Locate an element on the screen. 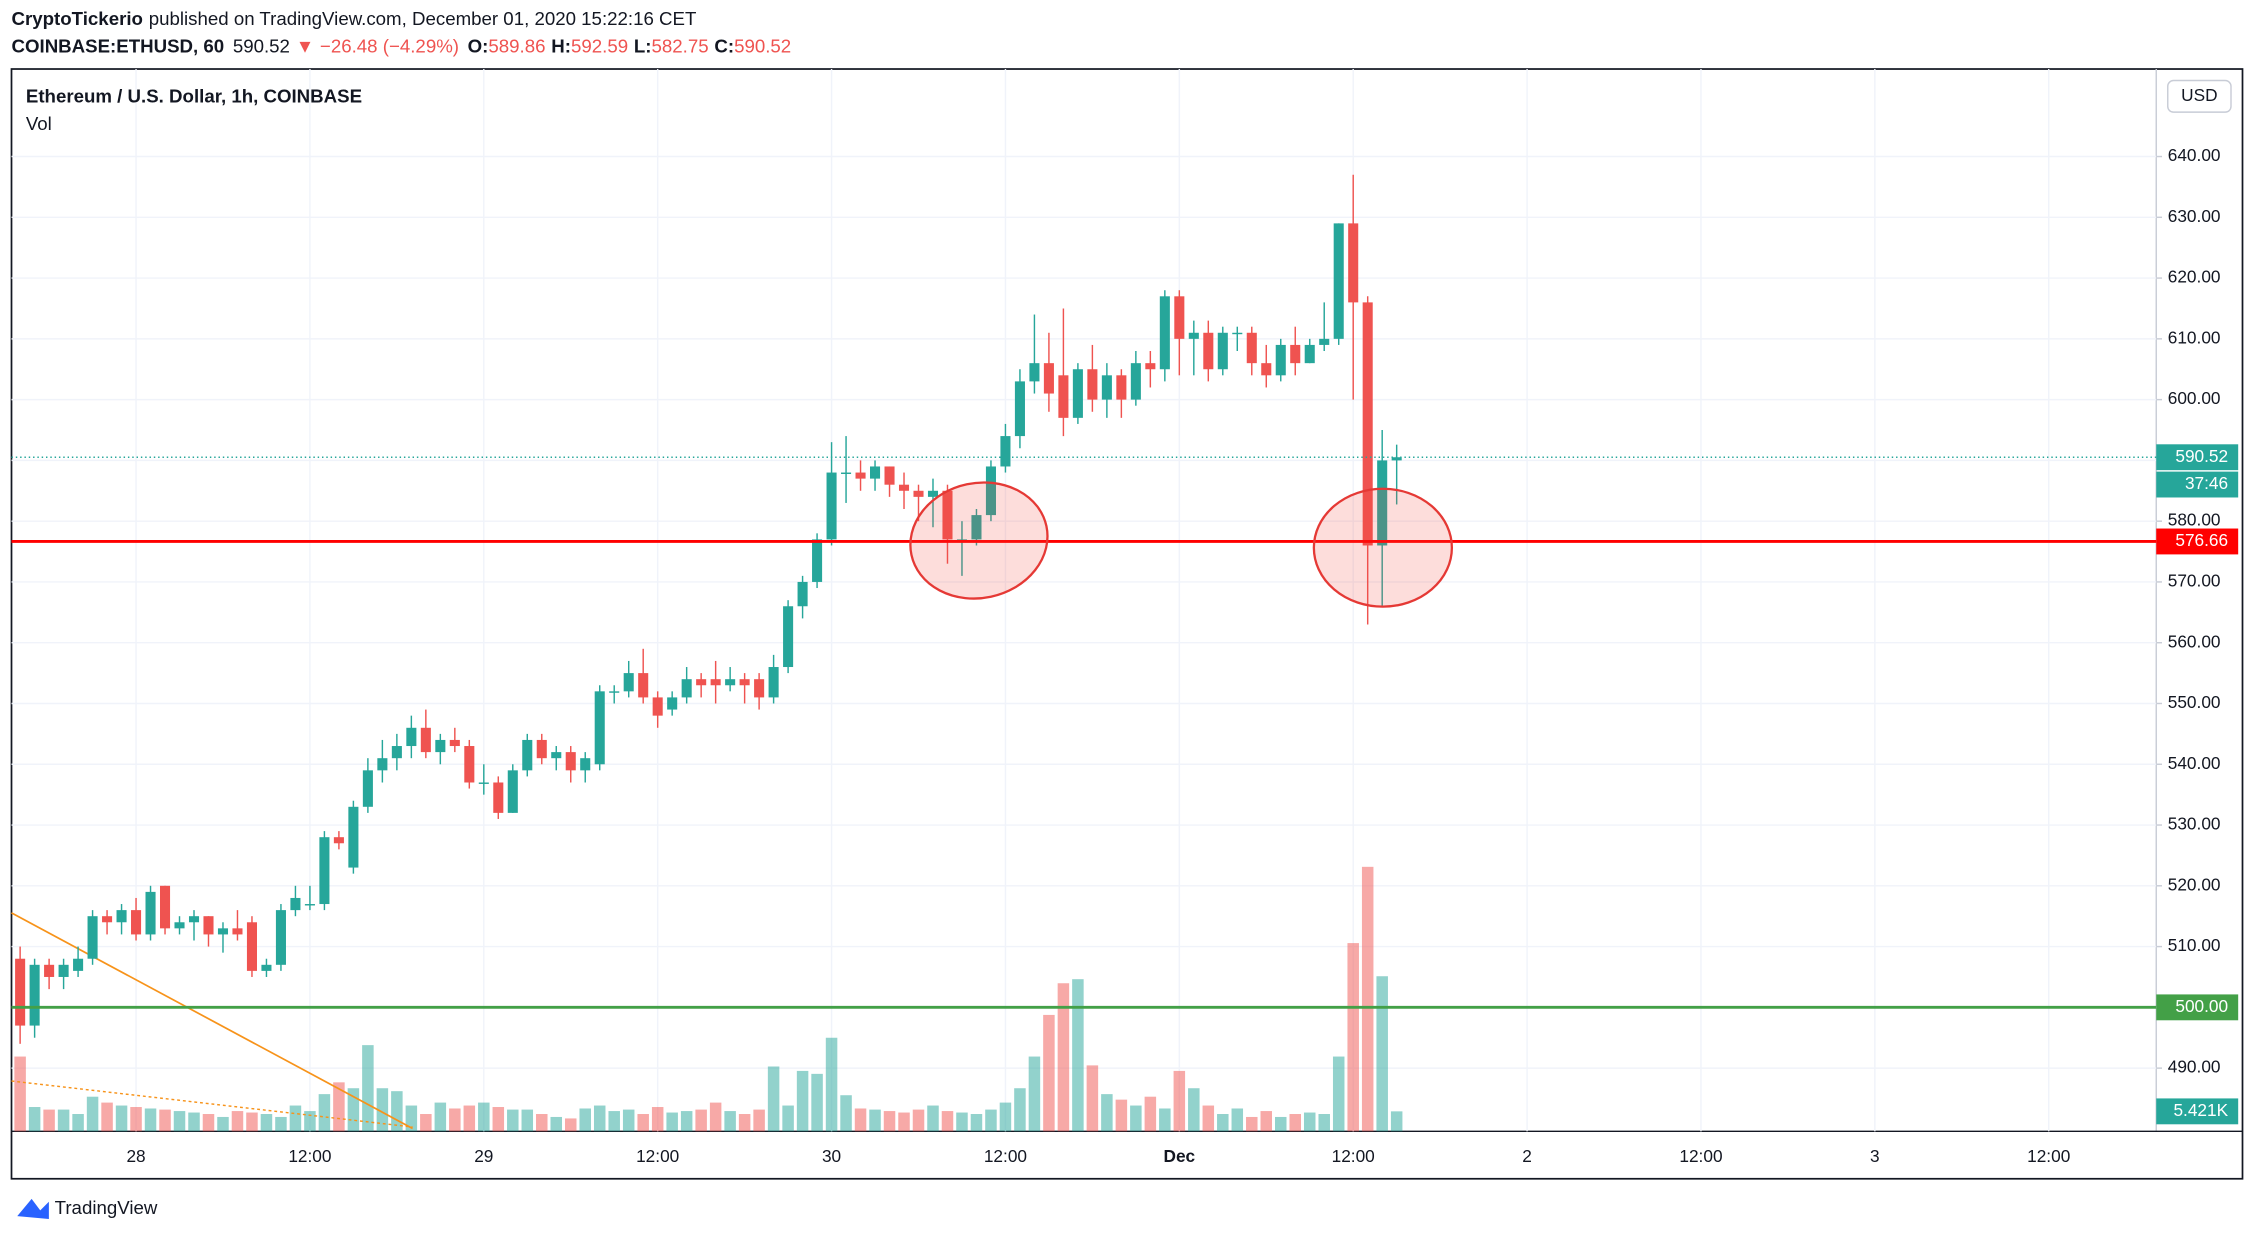 The height and width of the screenshot is (1237, 2254). currency-button is located at coordinates (2199, 96).